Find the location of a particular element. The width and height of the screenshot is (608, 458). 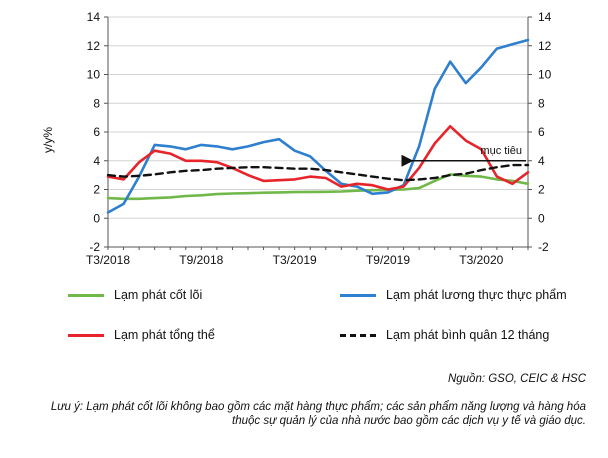

y-tick-label: 2 is located at coordinates (96, 190).